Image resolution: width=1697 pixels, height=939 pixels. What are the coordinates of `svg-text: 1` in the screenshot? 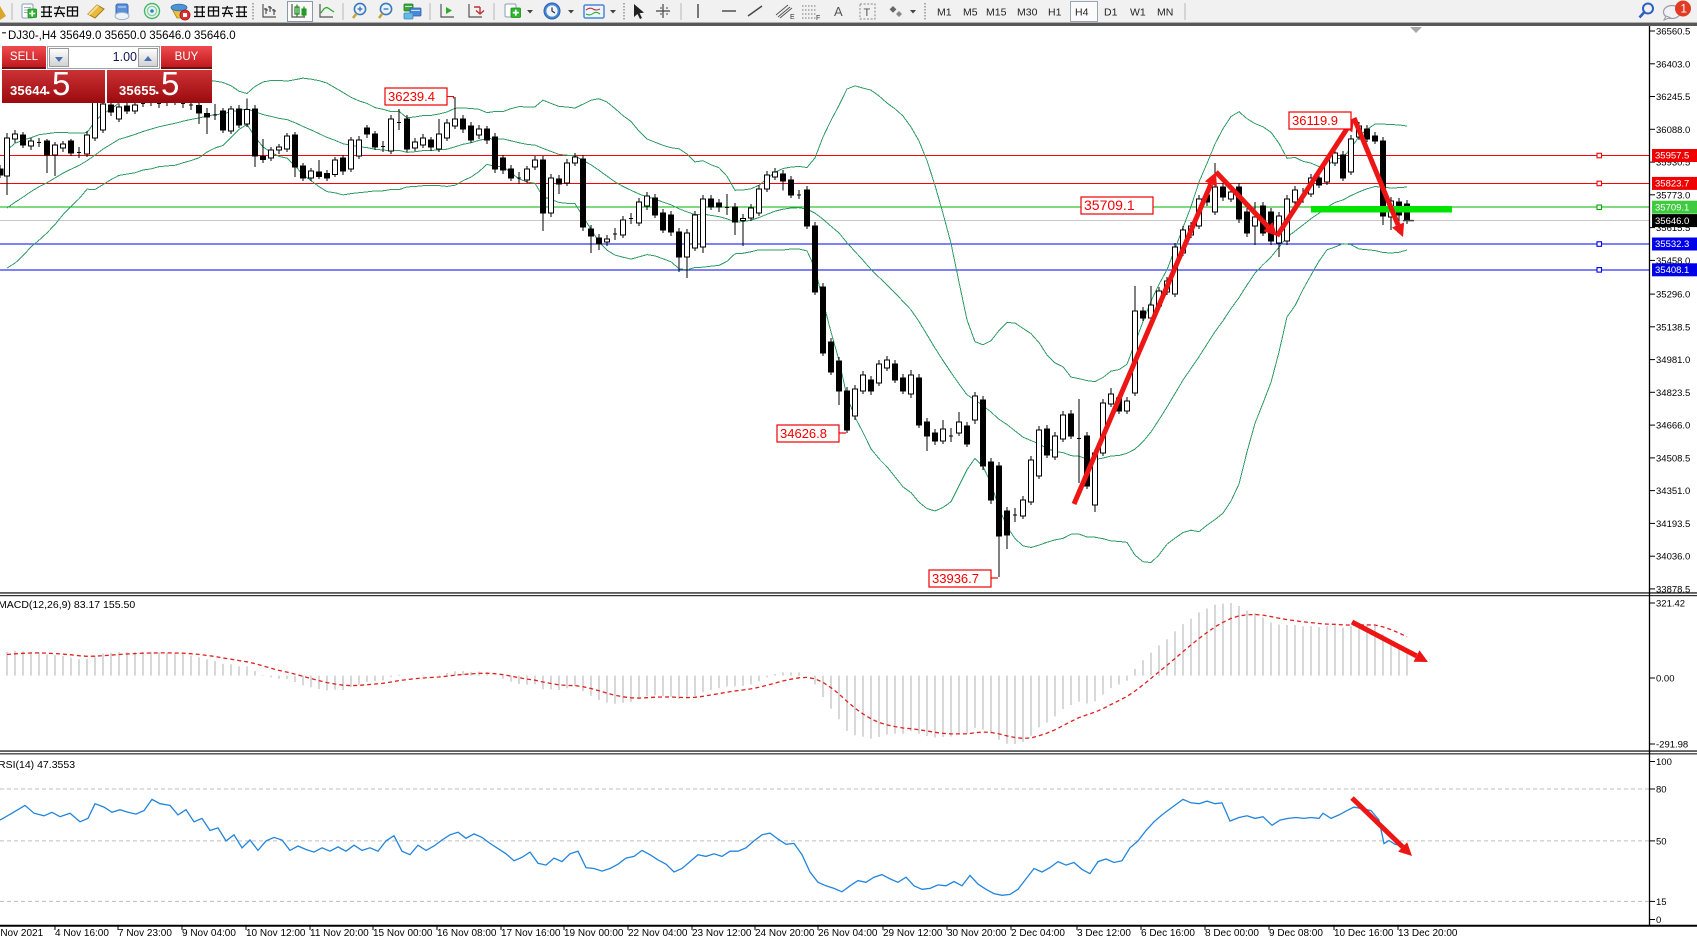 It's located at (1684, 10).